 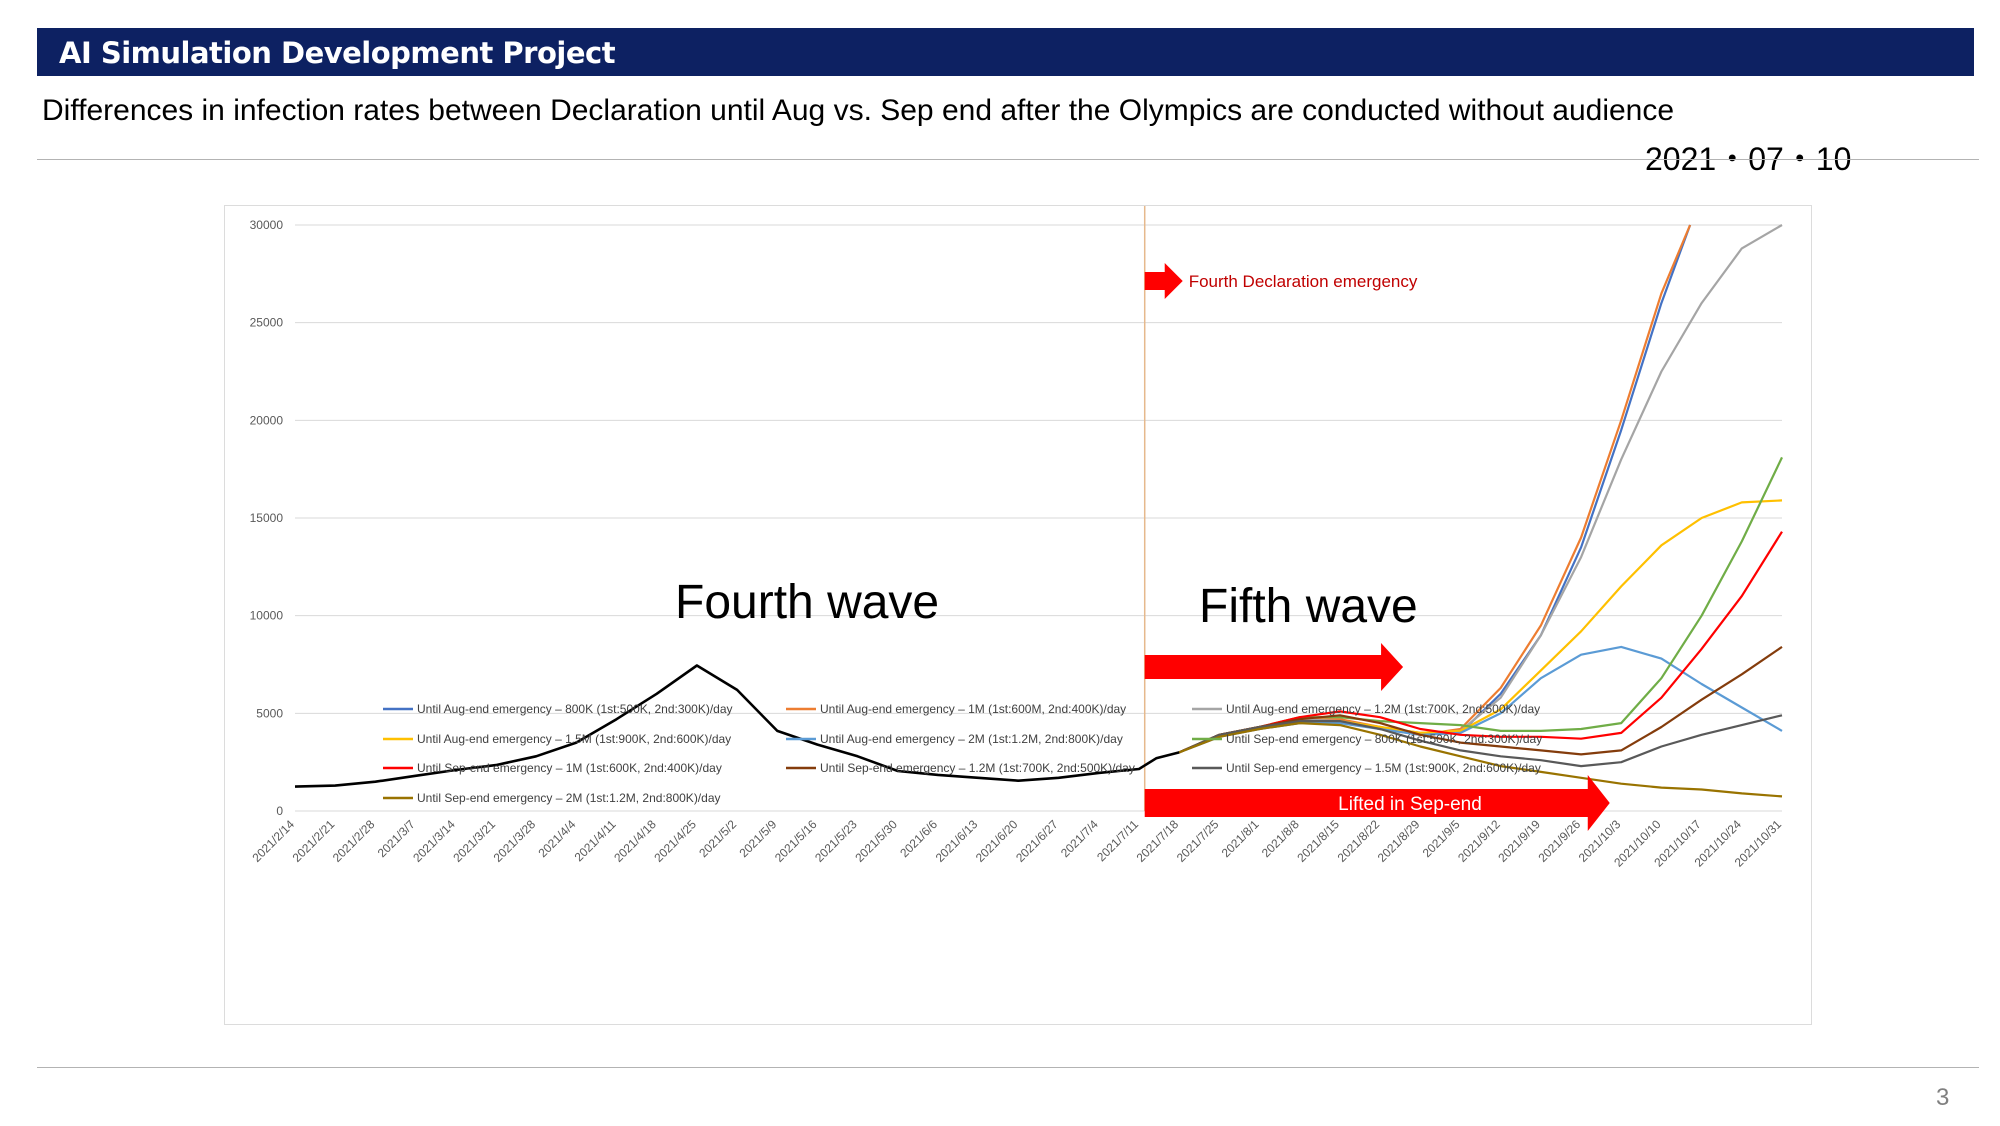 I want to click on x-tick-label: 2021/5/30, so click(x=876, y=841).